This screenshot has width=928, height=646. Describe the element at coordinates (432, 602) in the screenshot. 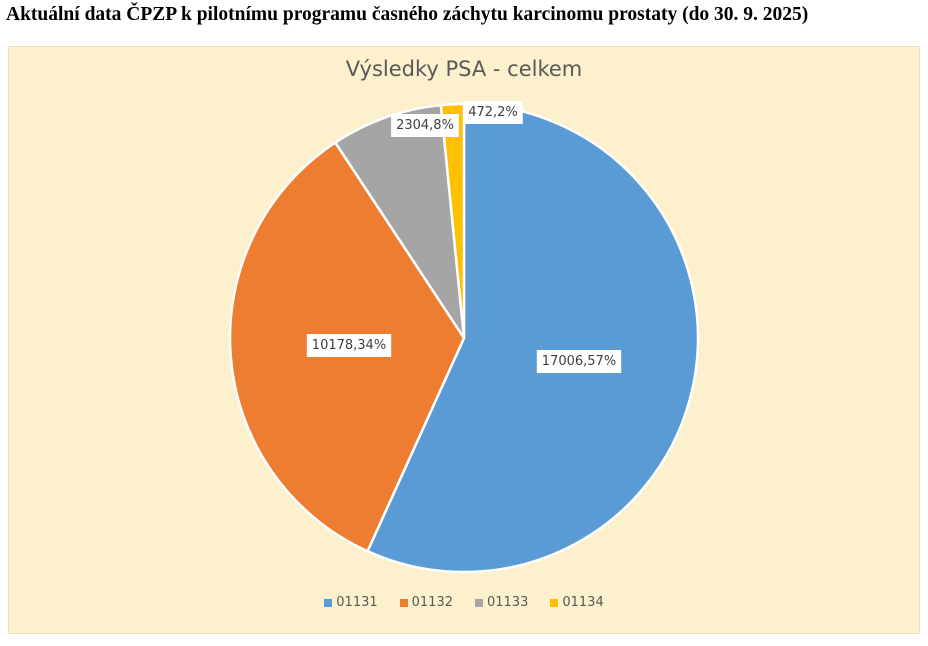

I see `legend-label: 01132` at that location.